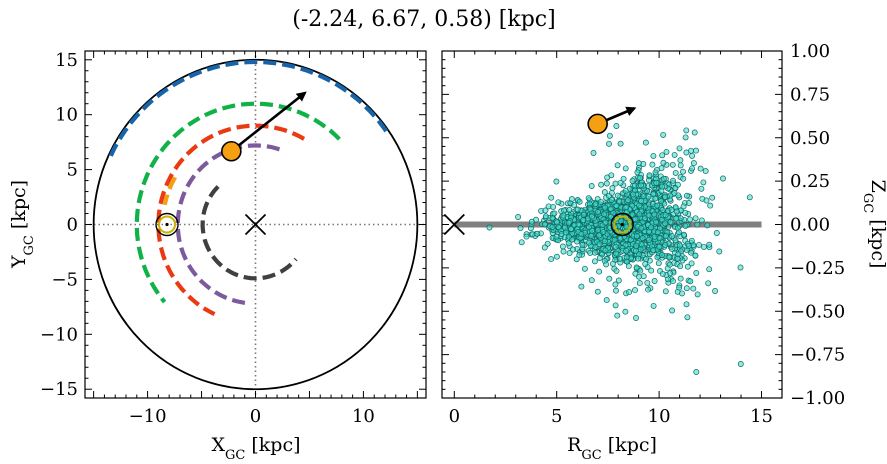 This screenshot has width=887, height=464. What do you see at coordinates (72, 225) in the screenshot?
I see `left-y-tick-label: 0` at bounding box center [72, 225].